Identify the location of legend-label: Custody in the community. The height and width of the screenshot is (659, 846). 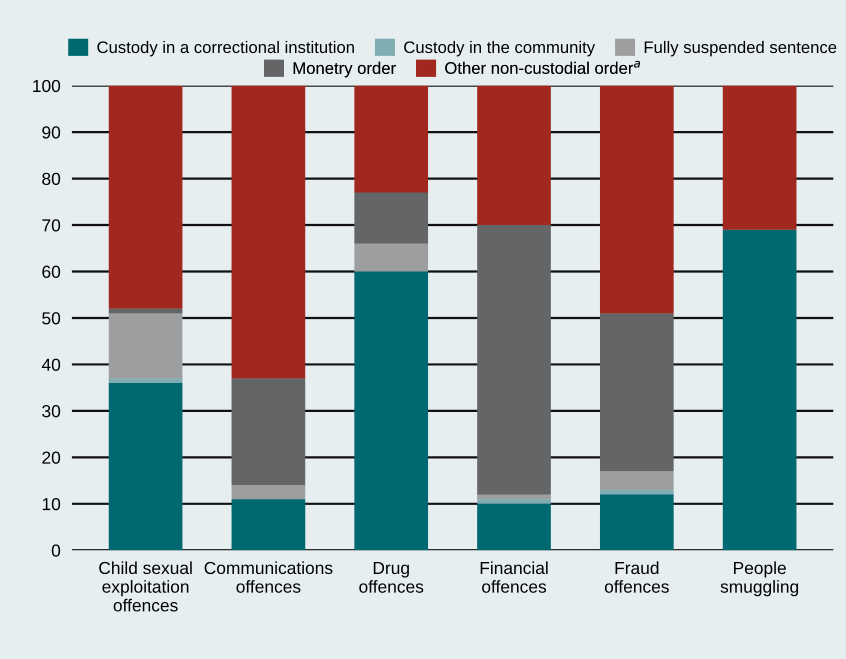
(500, 48).